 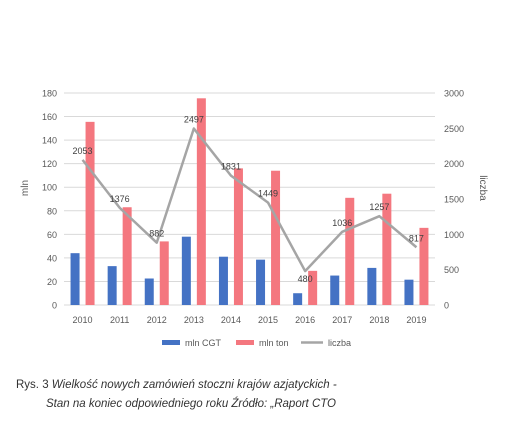 I want to click on y-tick-label: 180, so click(x=49, y=94).